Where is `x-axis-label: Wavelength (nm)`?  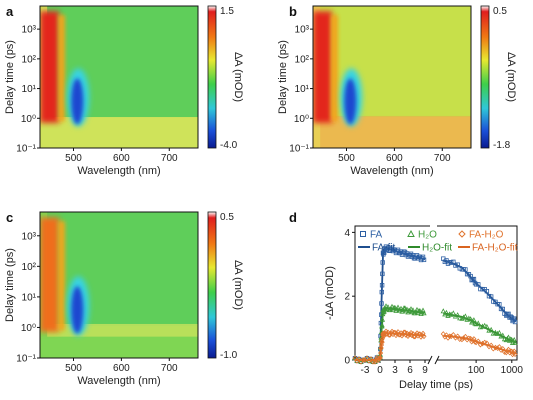
x-axis-label: Wavelength (nm) is located at coordinates (391, 171).